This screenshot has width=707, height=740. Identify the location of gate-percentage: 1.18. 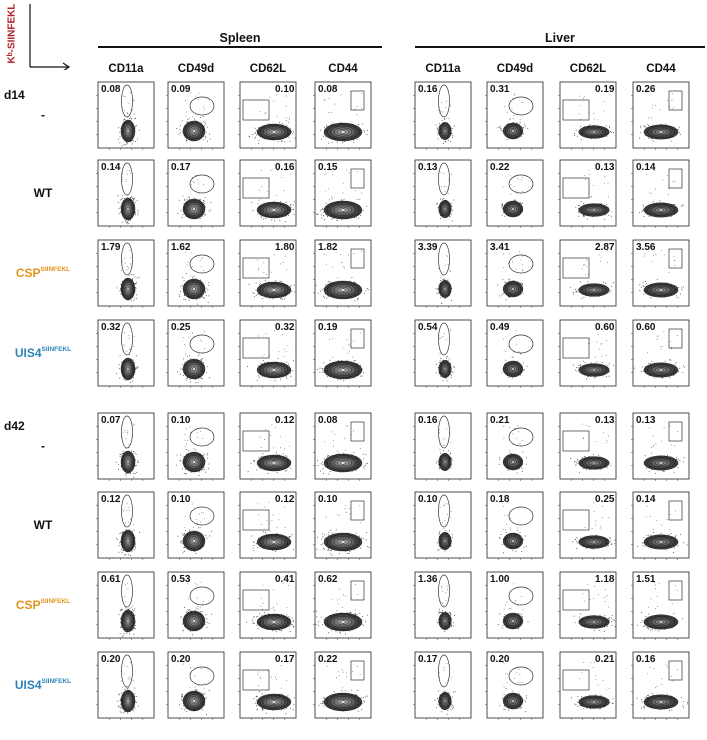
(605, 579).